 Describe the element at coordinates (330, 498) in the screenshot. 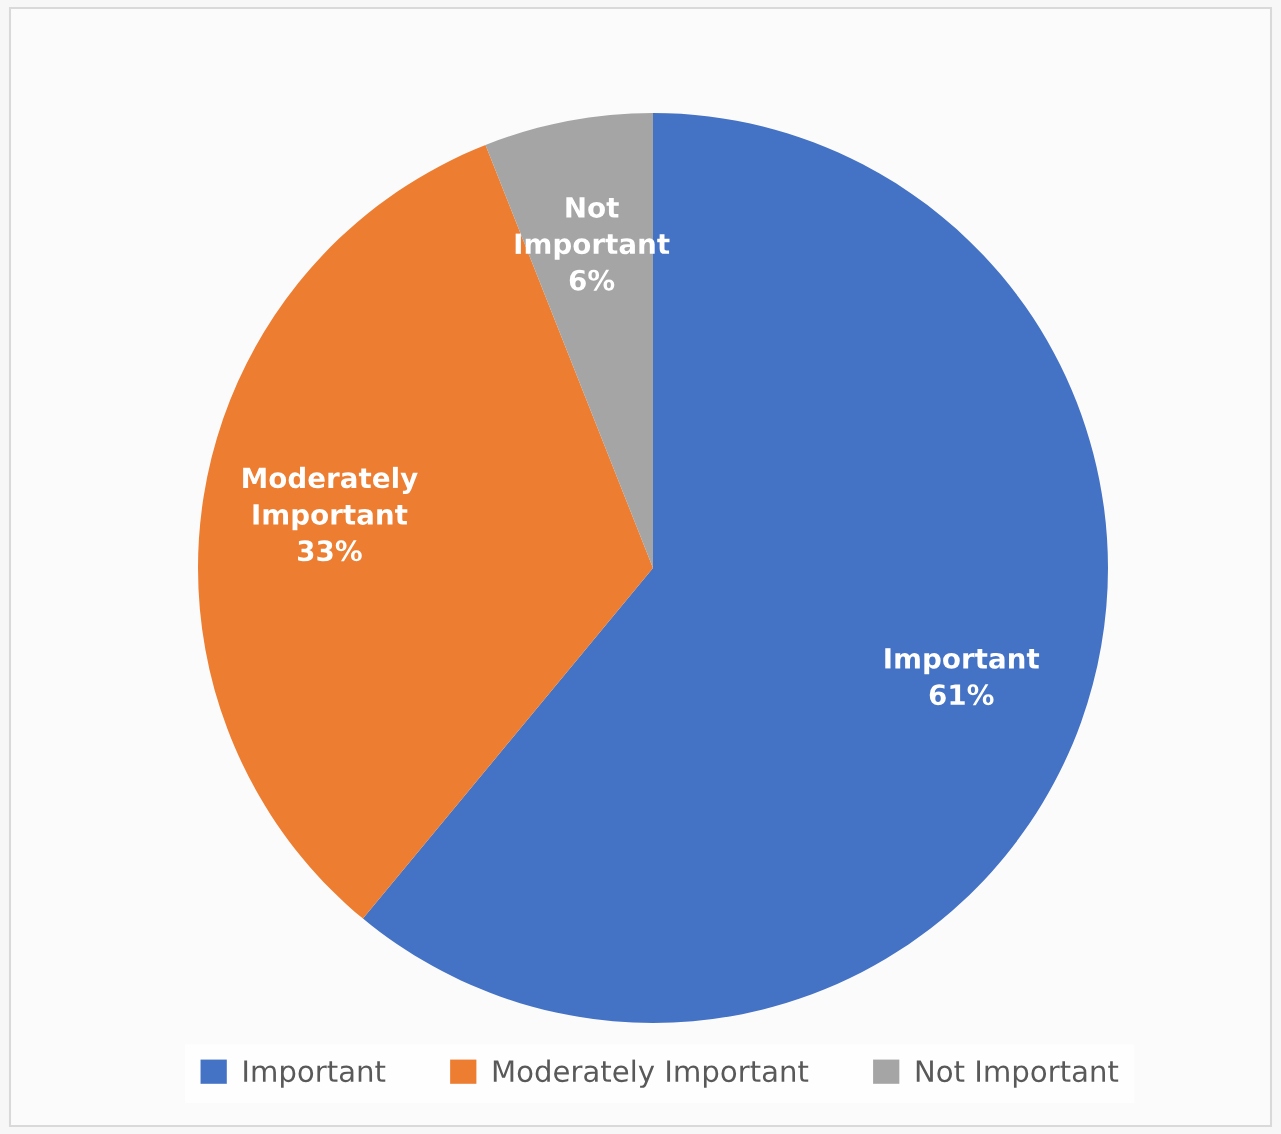

I see `slice-label: Moderately Important` at that location.